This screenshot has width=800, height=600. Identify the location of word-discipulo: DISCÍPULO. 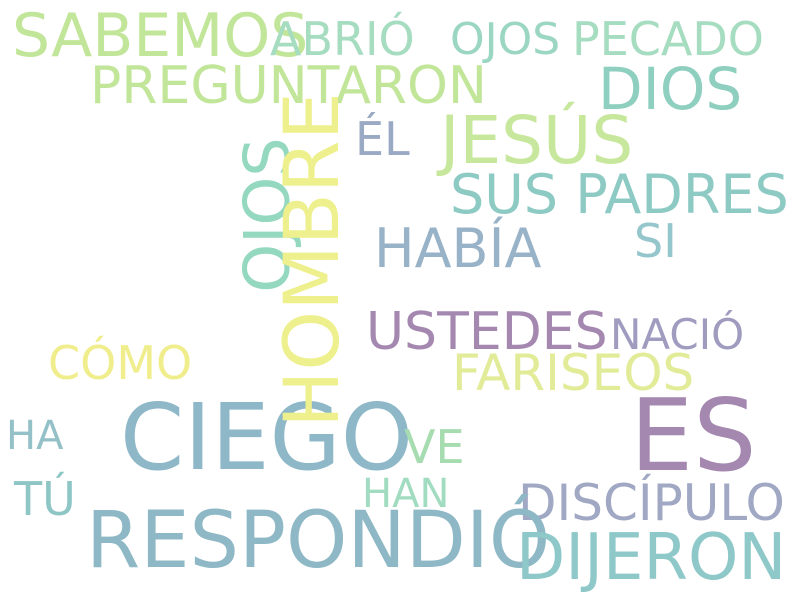
(651, 503).